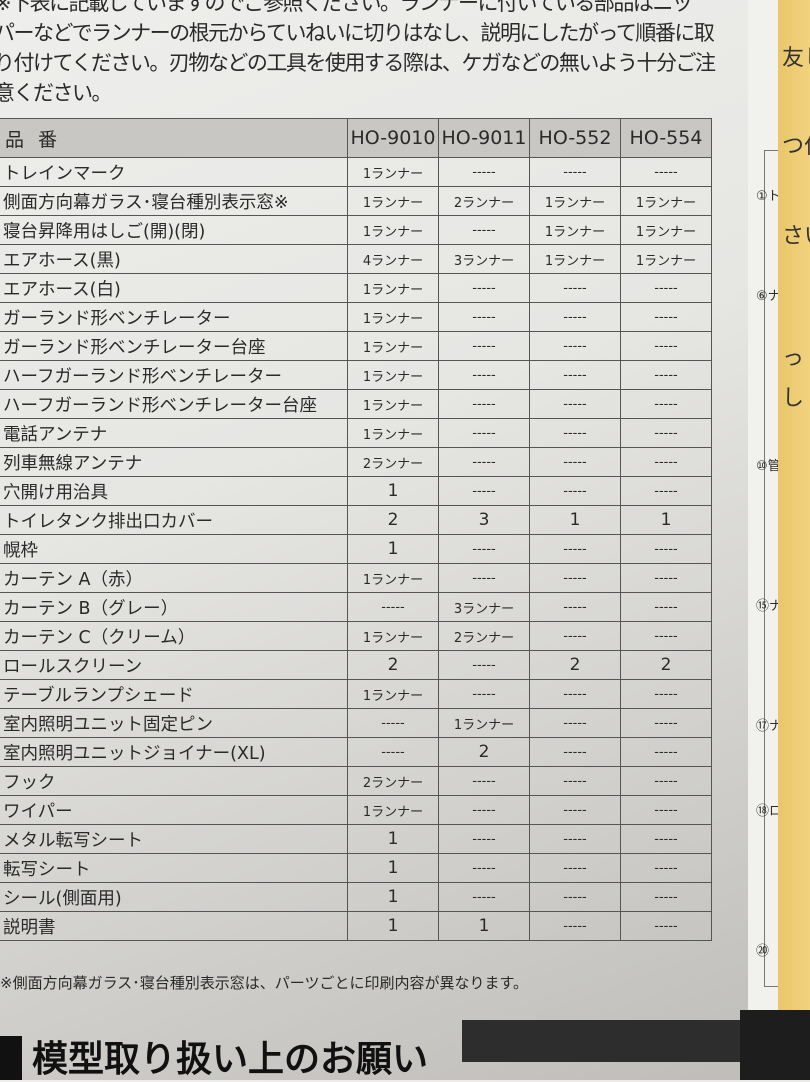 The width and height of the screenshot is (810, 1082). What do you see at coordinates (174, 926) in the screenshot?
I see `part-name: 説明書` at bounding box center [174, 926].